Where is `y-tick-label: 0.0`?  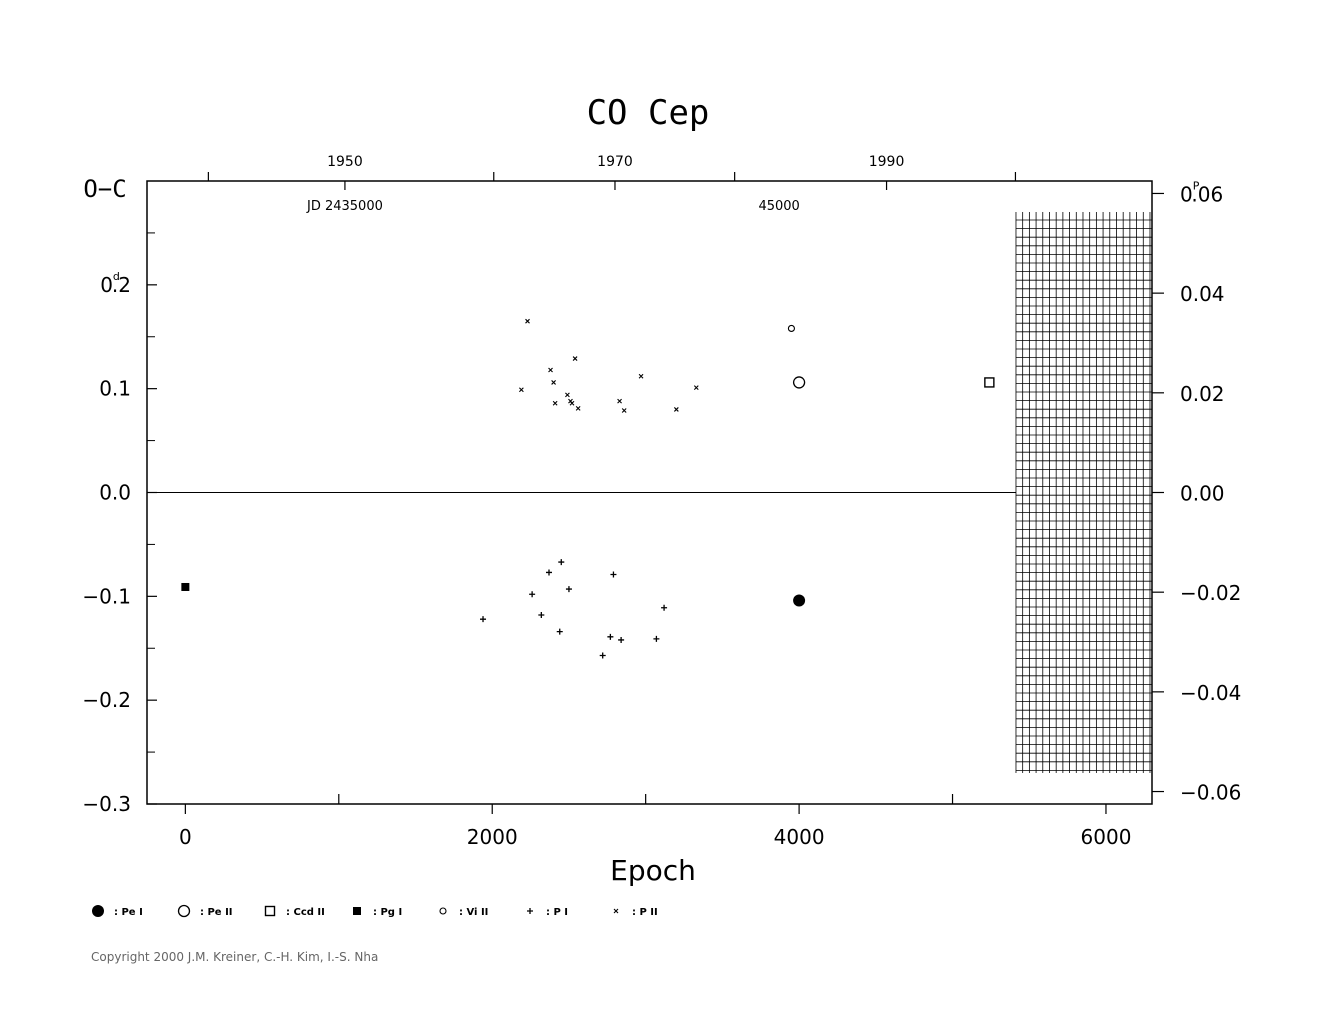 y-tick-label: 0.0 is located at coordinates (115, 493).